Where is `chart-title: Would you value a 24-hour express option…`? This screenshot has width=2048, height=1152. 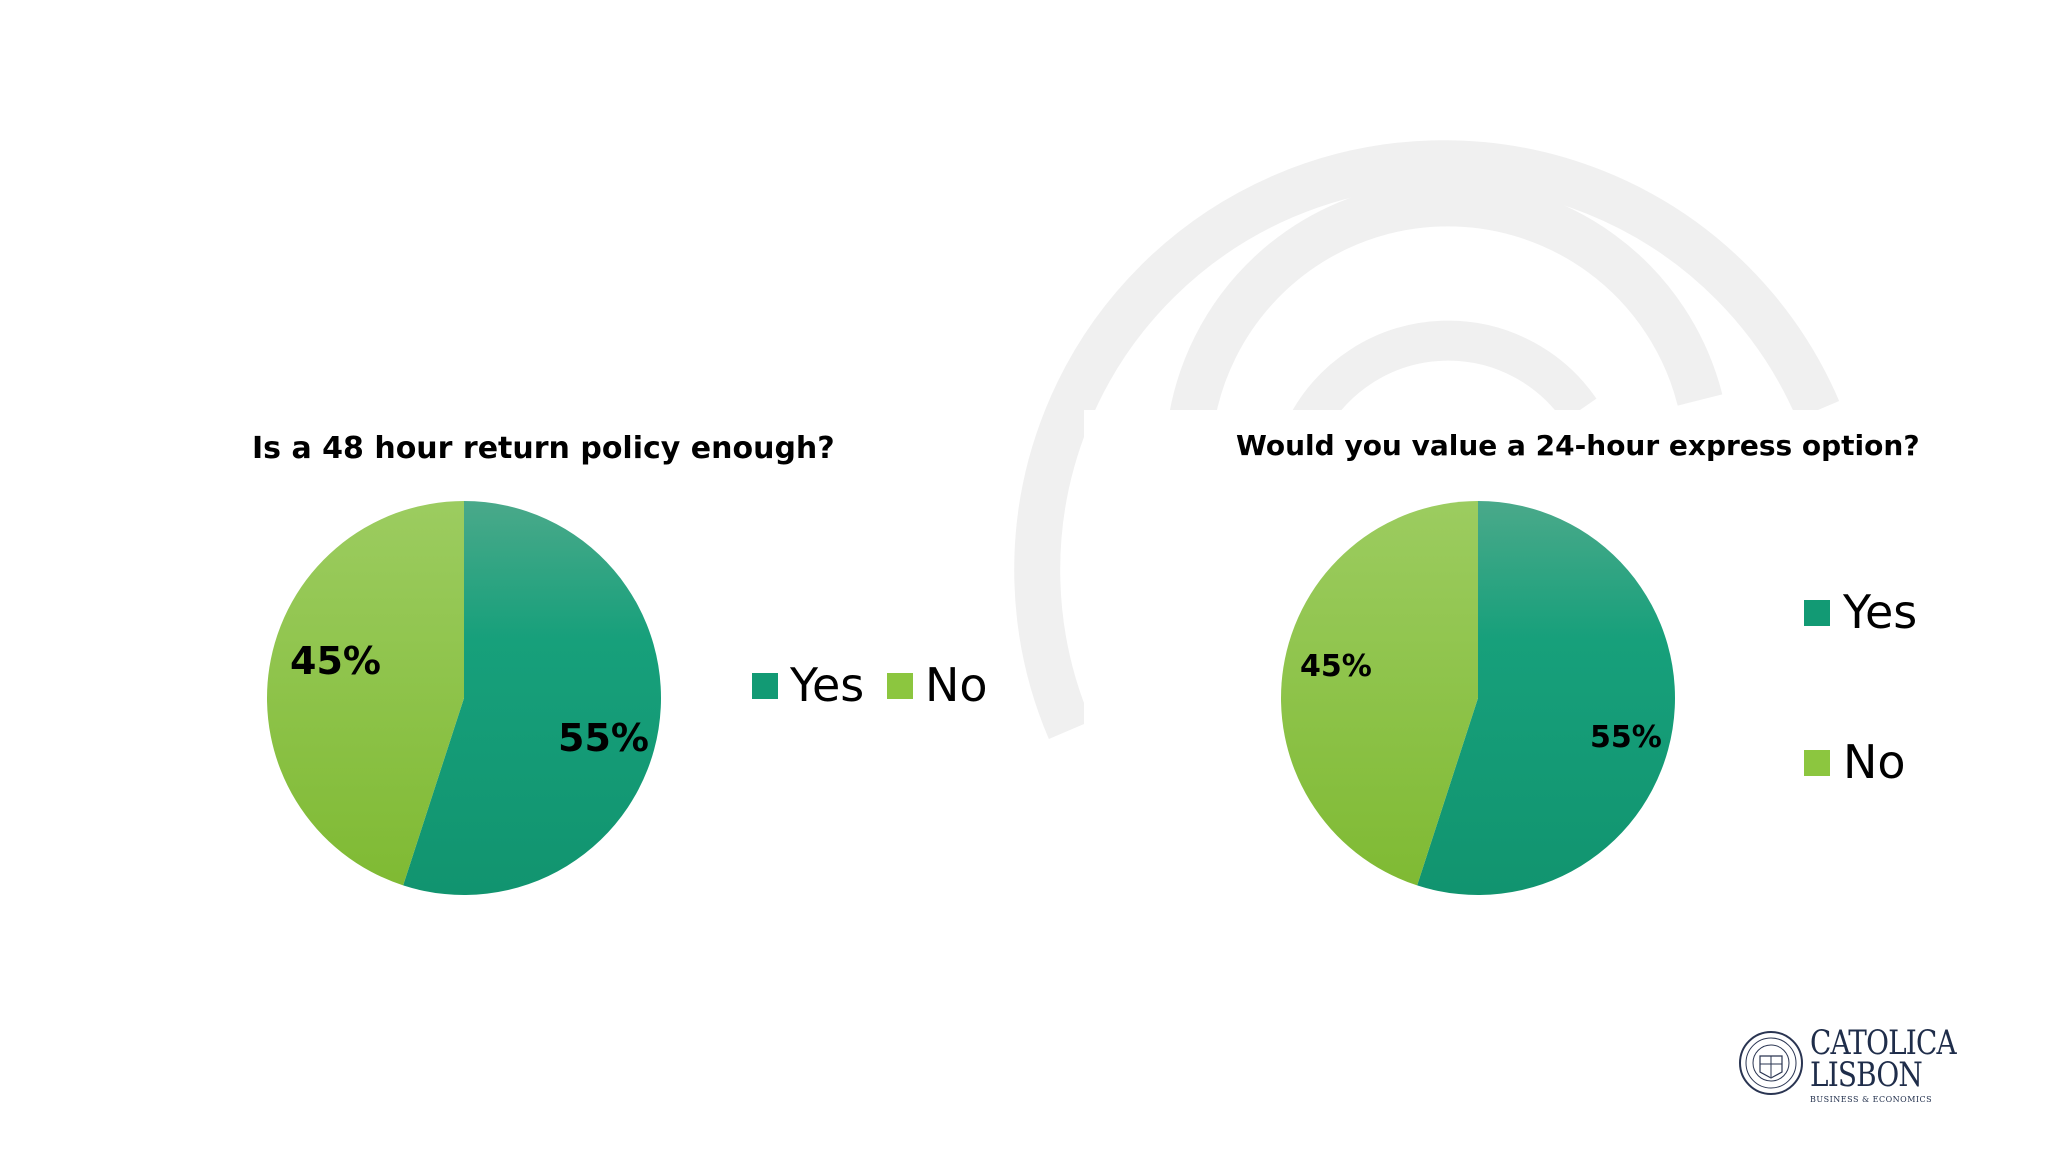
chart-title: Would you value a 24-hour express option… is located at coordinates (1578, 445).